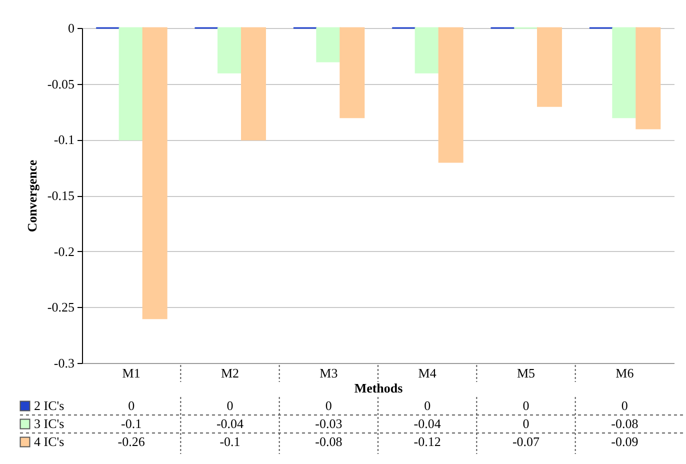 Image resolution: width=686 pixels, height=464 pixels. Describe the element at coordinates (64, 140) in the screenshot. I see `y-tick-label: -0.1` at that location.